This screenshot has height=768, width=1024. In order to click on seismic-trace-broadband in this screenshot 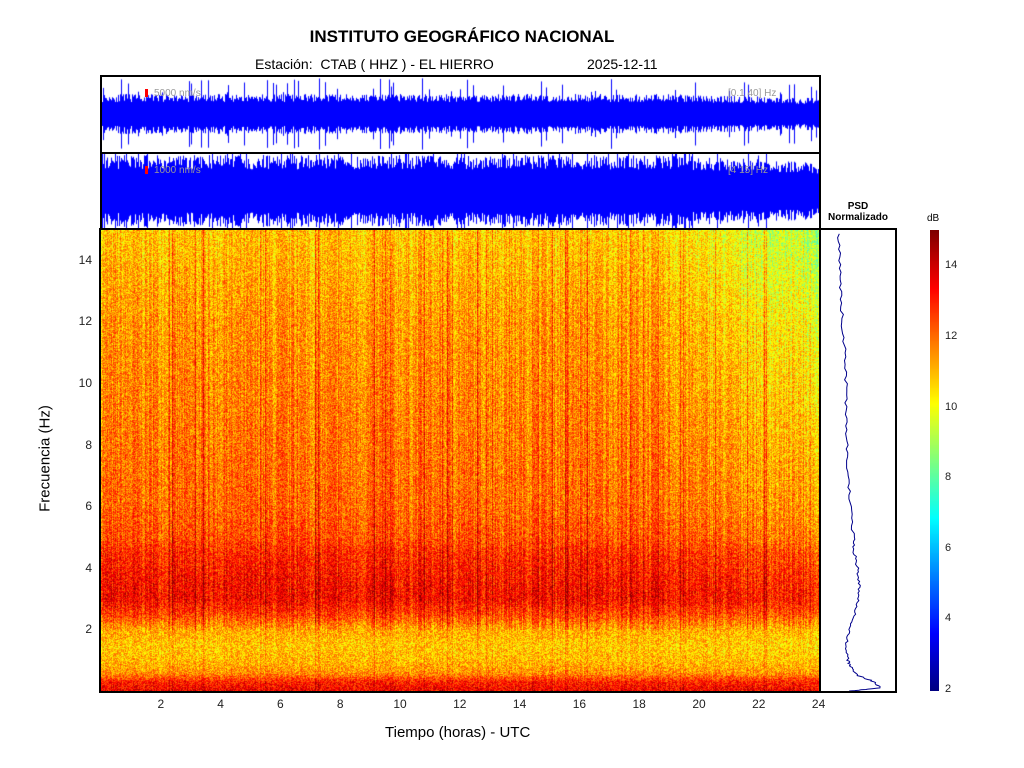, I will do `click(460, 114)`.